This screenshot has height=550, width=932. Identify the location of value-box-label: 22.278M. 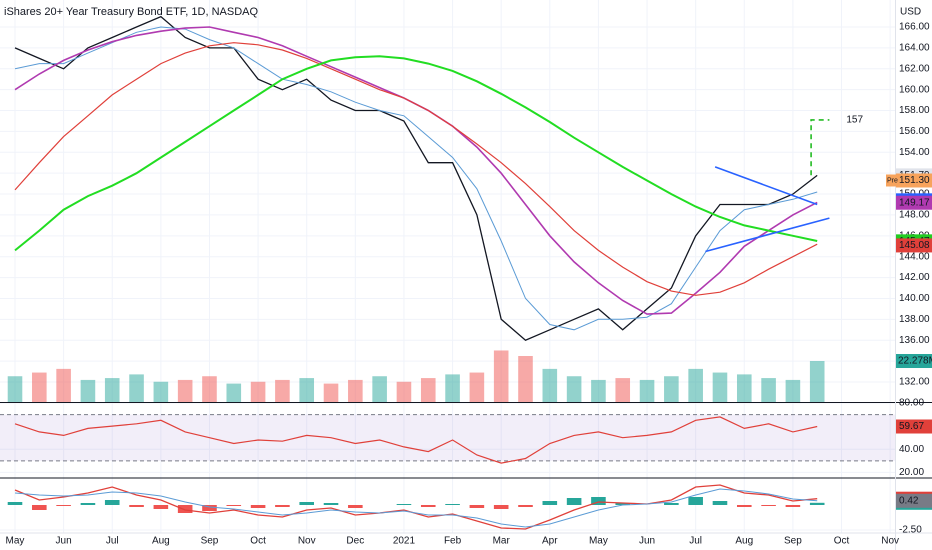
(915, 361).